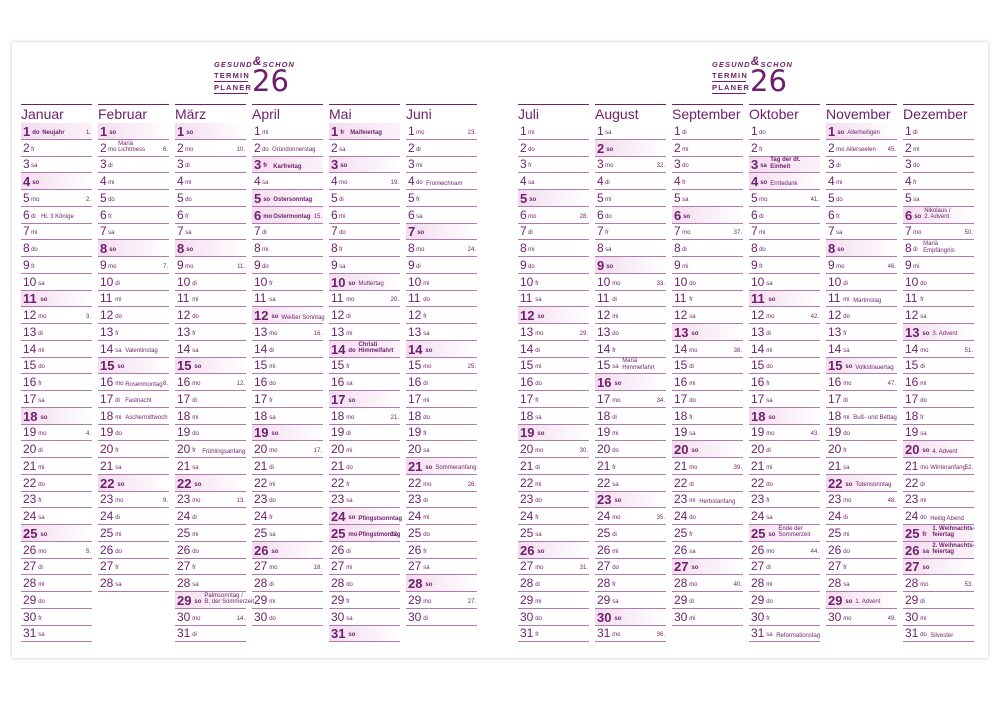 The height and width of the screenshot is (708, 1000). Describe the element at coordinates (364, 349) in the screenshot. I see `day-row: 14 do Christi Himmelfahrt` at that location.